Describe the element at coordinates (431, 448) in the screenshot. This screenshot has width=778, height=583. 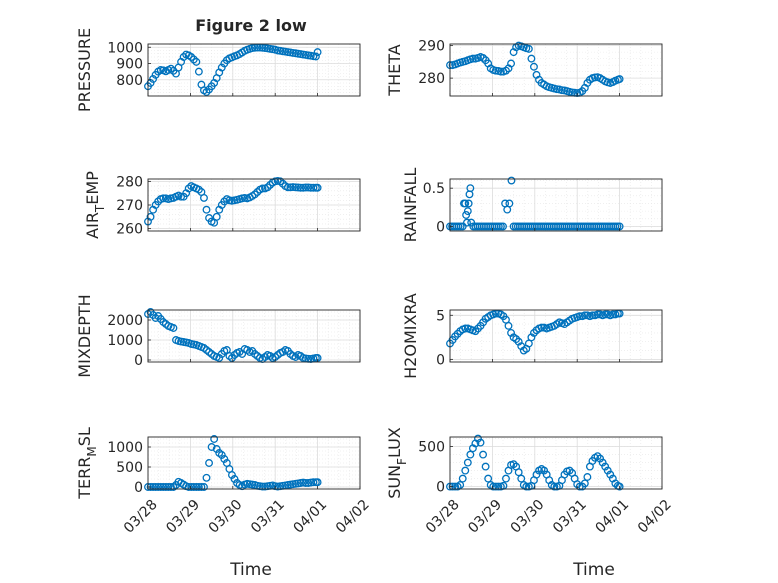
I see `y-tick-label: 500` at that location.